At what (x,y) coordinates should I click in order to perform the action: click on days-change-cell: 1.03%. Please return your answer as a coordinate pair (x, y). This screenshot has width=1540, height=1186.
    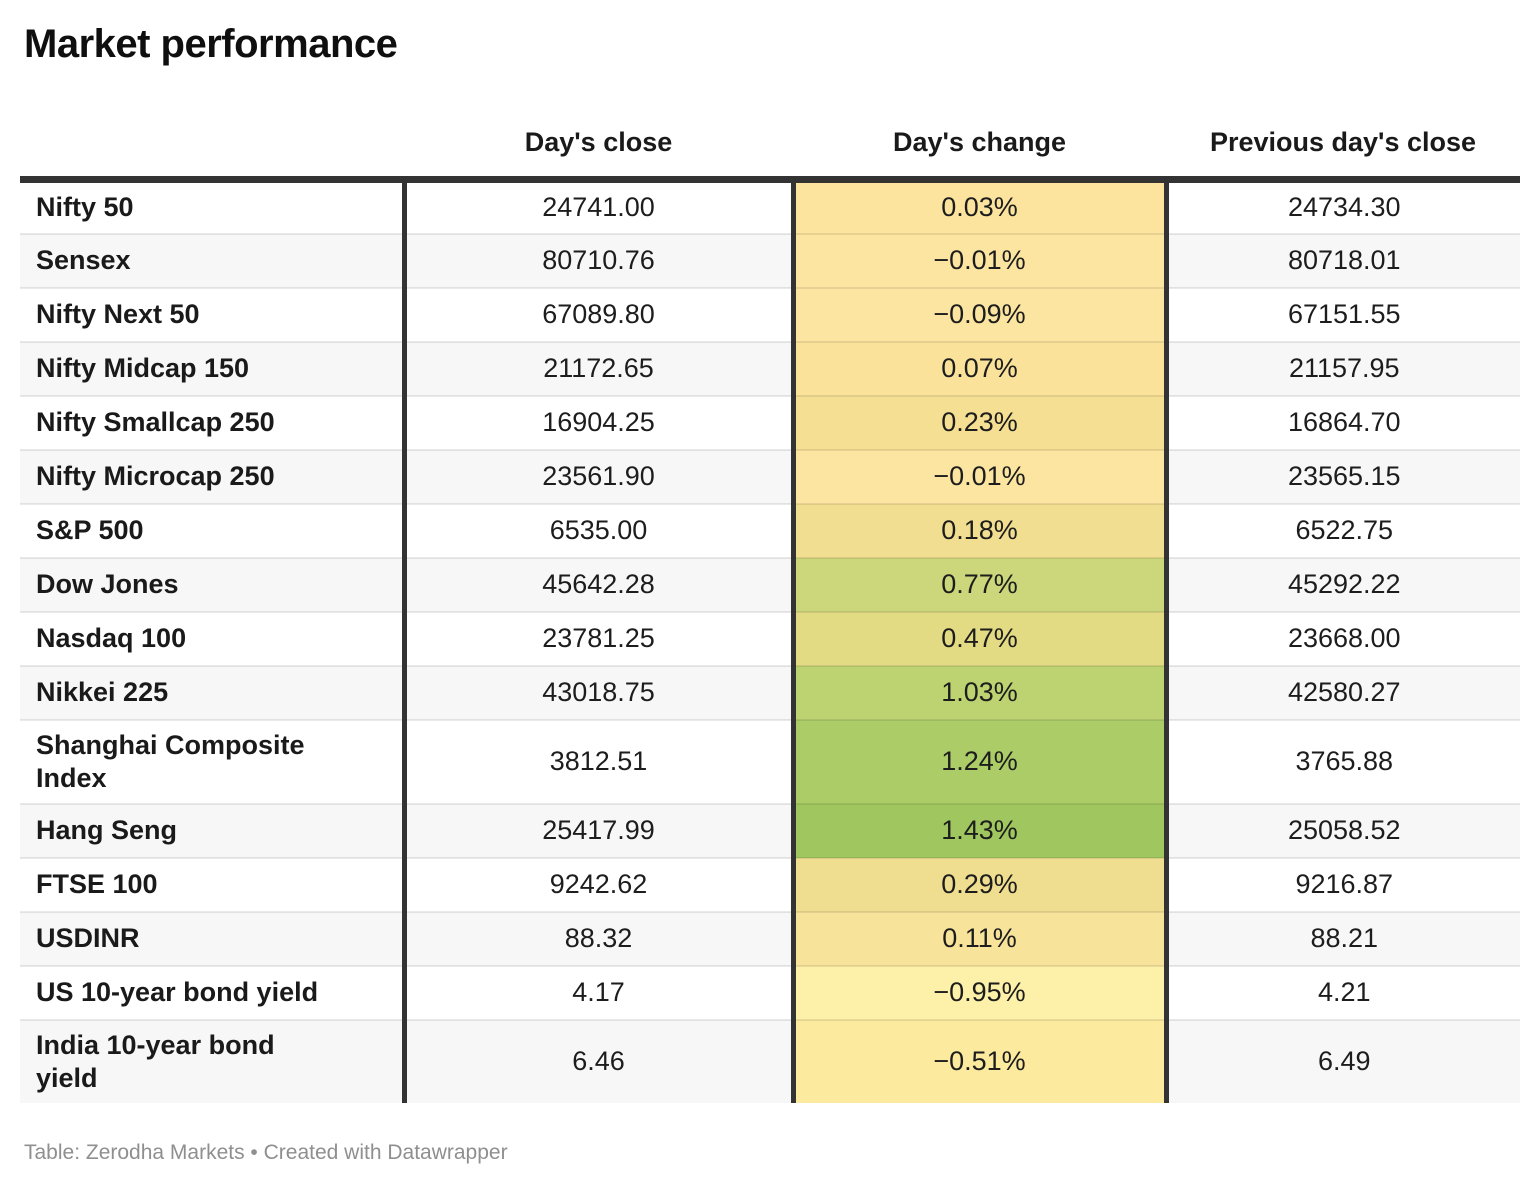
    Looking at the image, I should click on (979, 692).